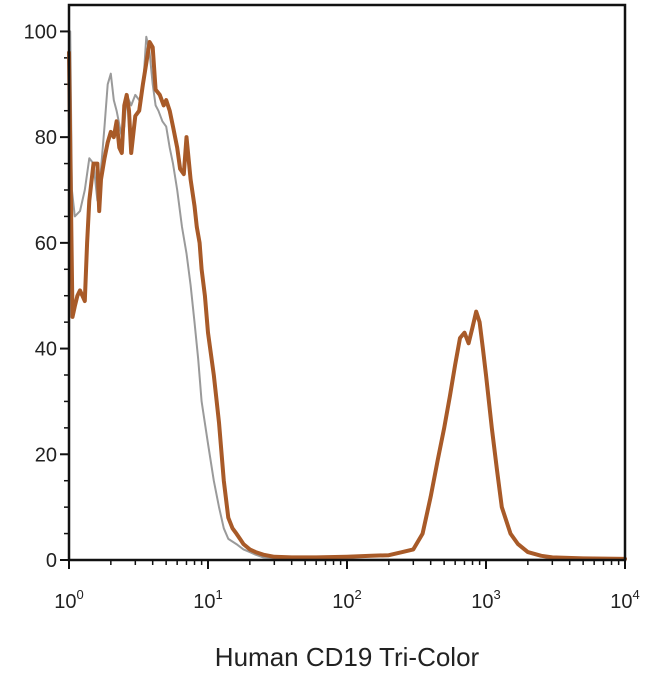 The image size is (650, 678). I want to click on x-axis-title: Human CD19 Tri-Color, so click(347, 657).